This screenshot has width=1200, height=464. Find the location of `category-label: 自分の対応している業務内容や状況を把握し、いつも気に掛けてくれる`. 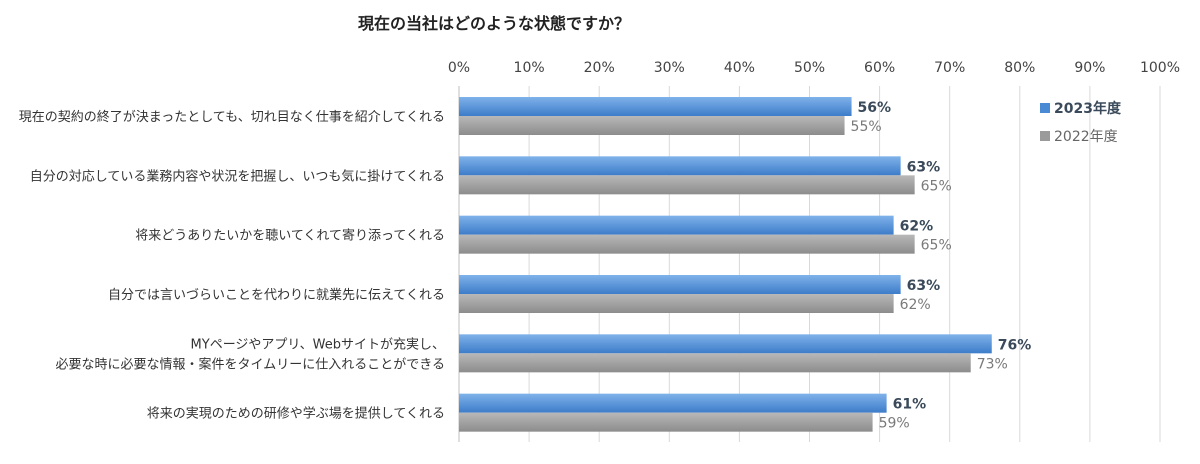

category-label: 自分の対応している業務内容や状況を把握し、いつも気に掛けてくれる is located at coordinates (237, 176).